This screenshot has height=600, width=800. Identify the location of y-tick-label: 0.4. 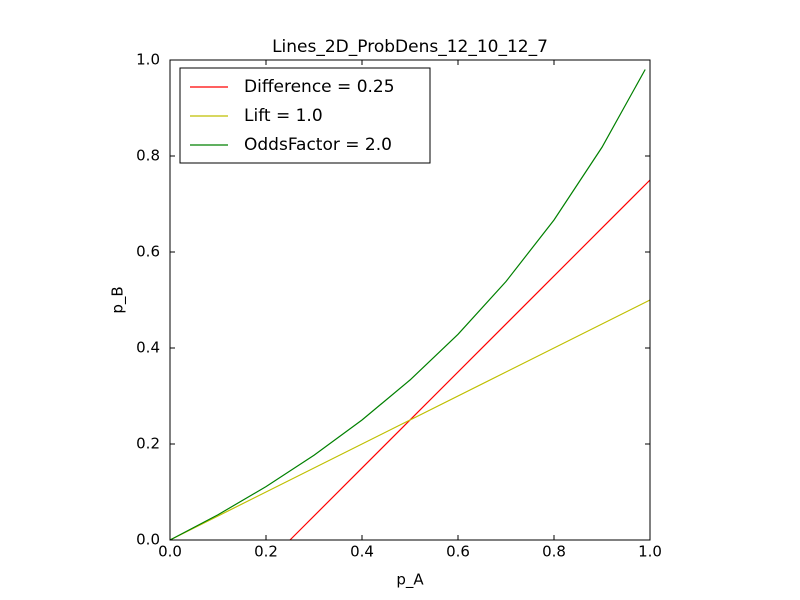
(148, 348).